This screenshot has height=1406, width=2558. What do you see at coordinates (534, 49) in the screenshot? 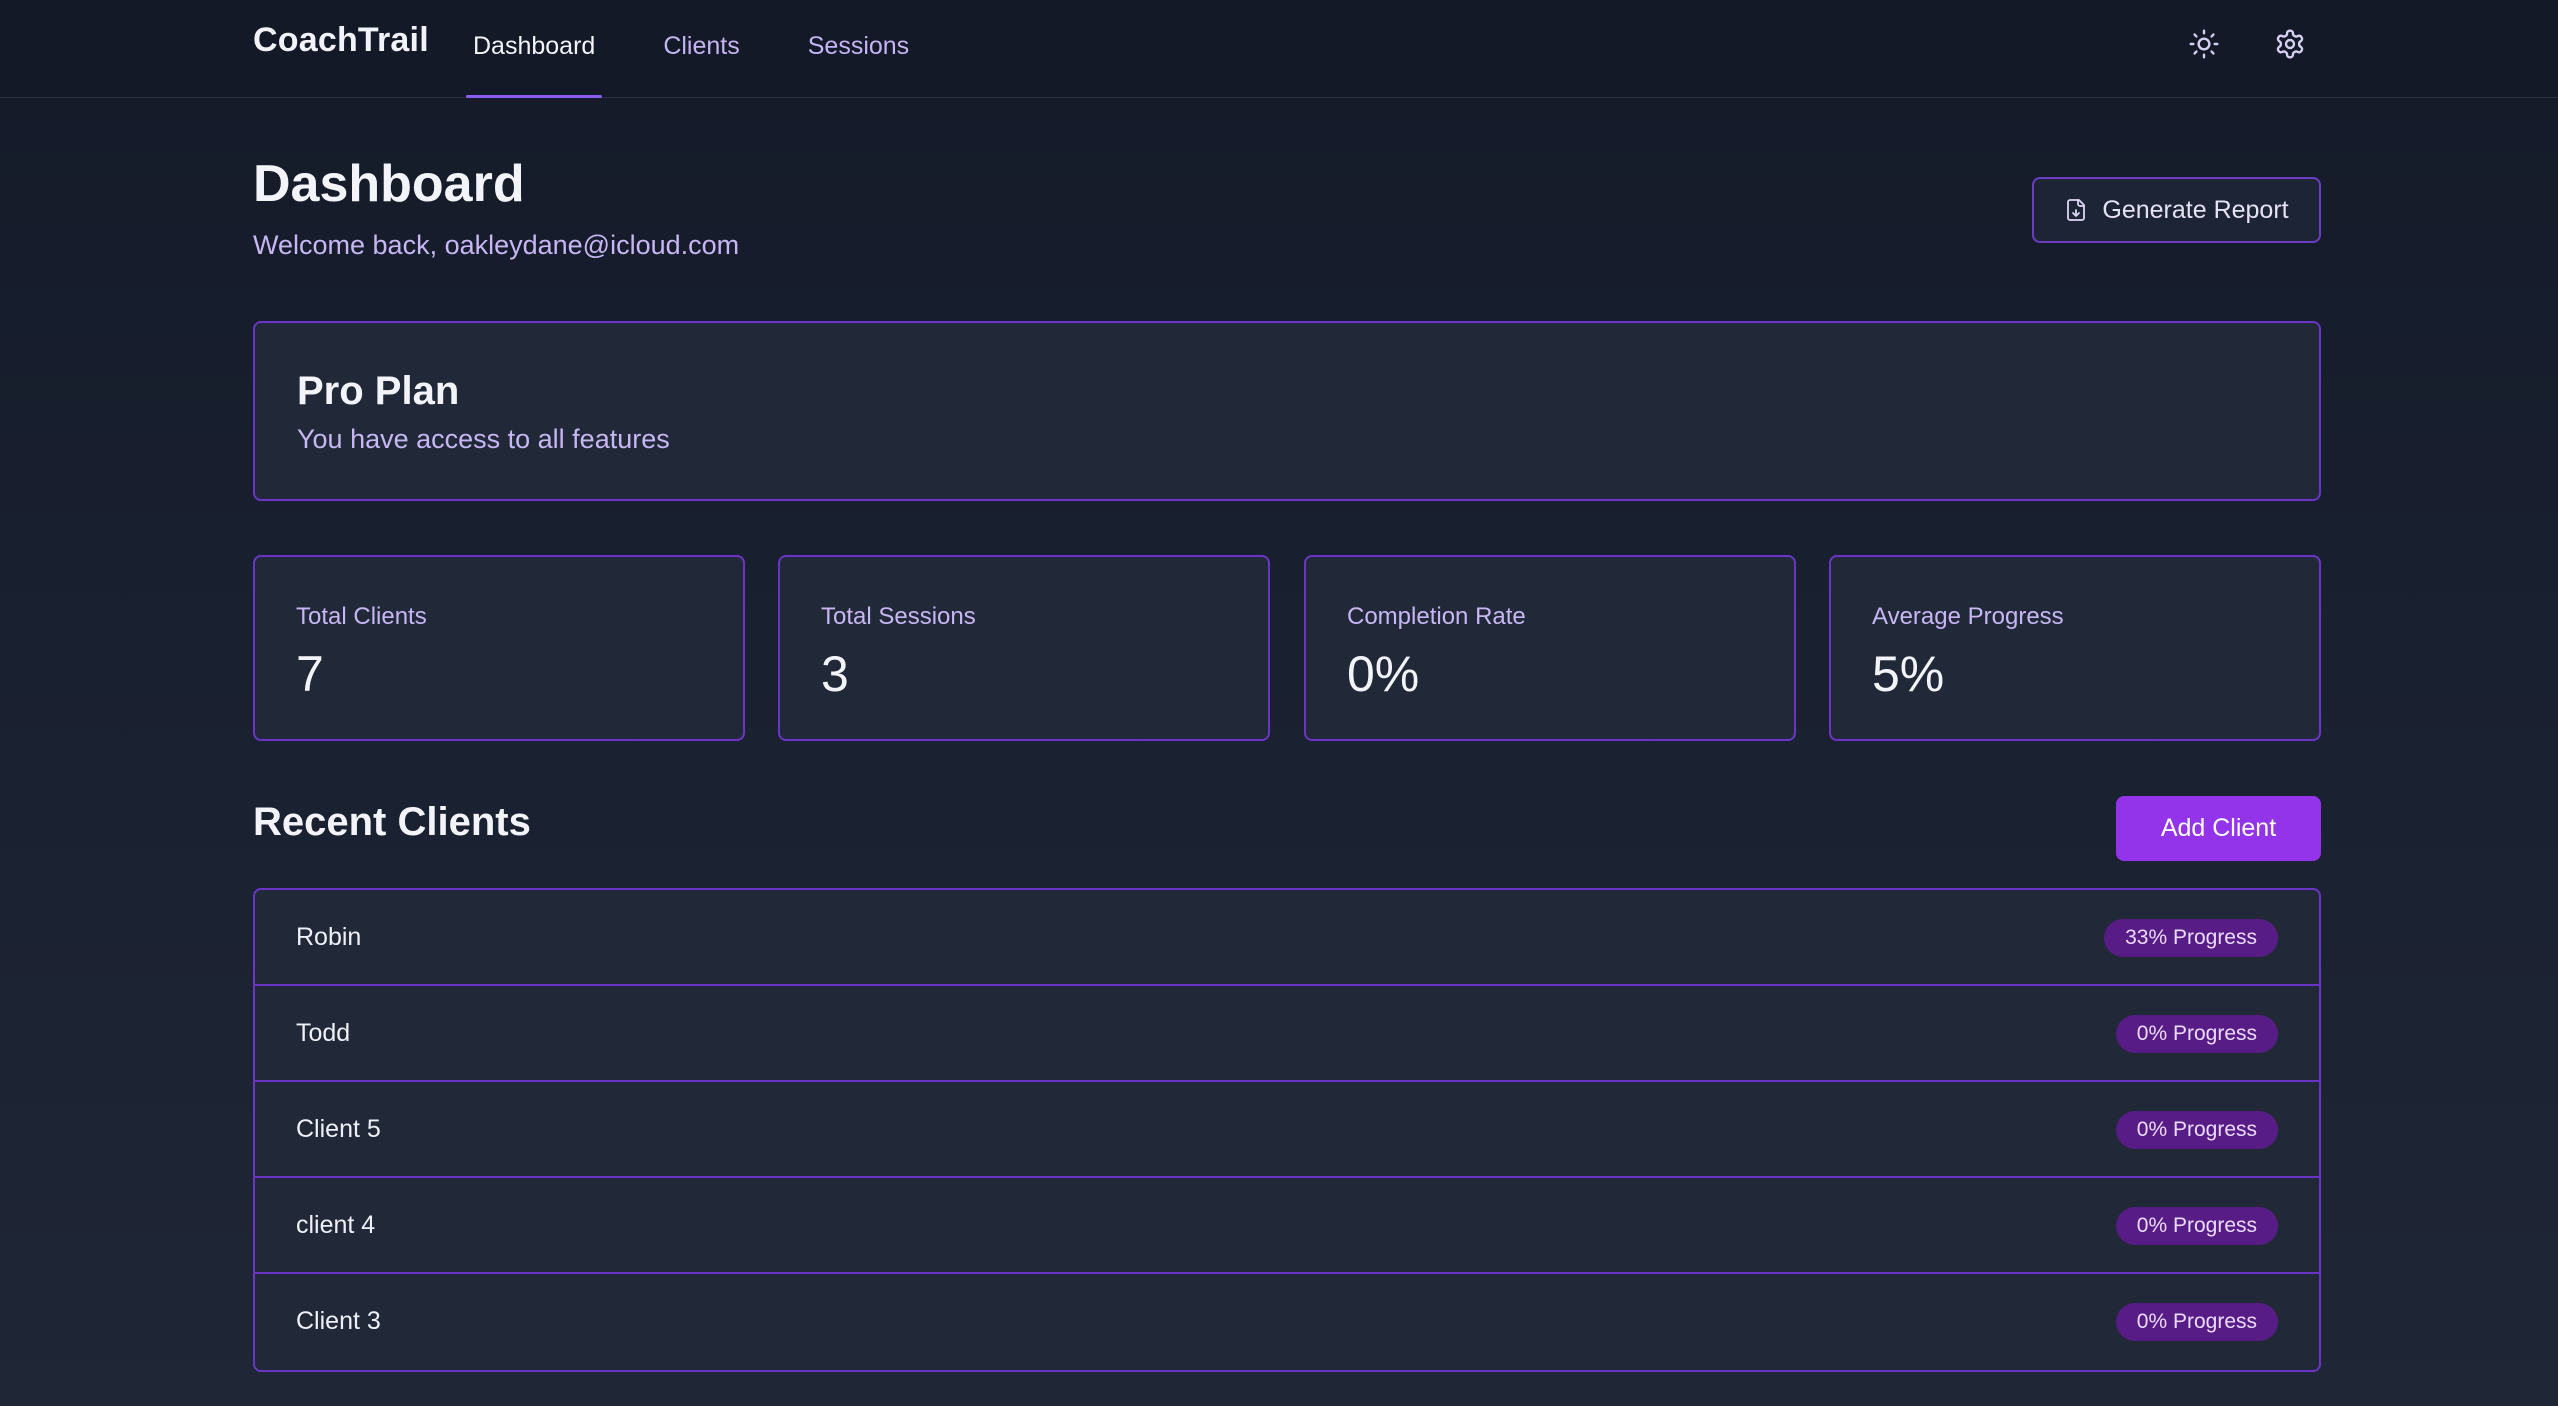
I see `nav-tab-dashboard: Dashboard` at bounding box center [534, 49].